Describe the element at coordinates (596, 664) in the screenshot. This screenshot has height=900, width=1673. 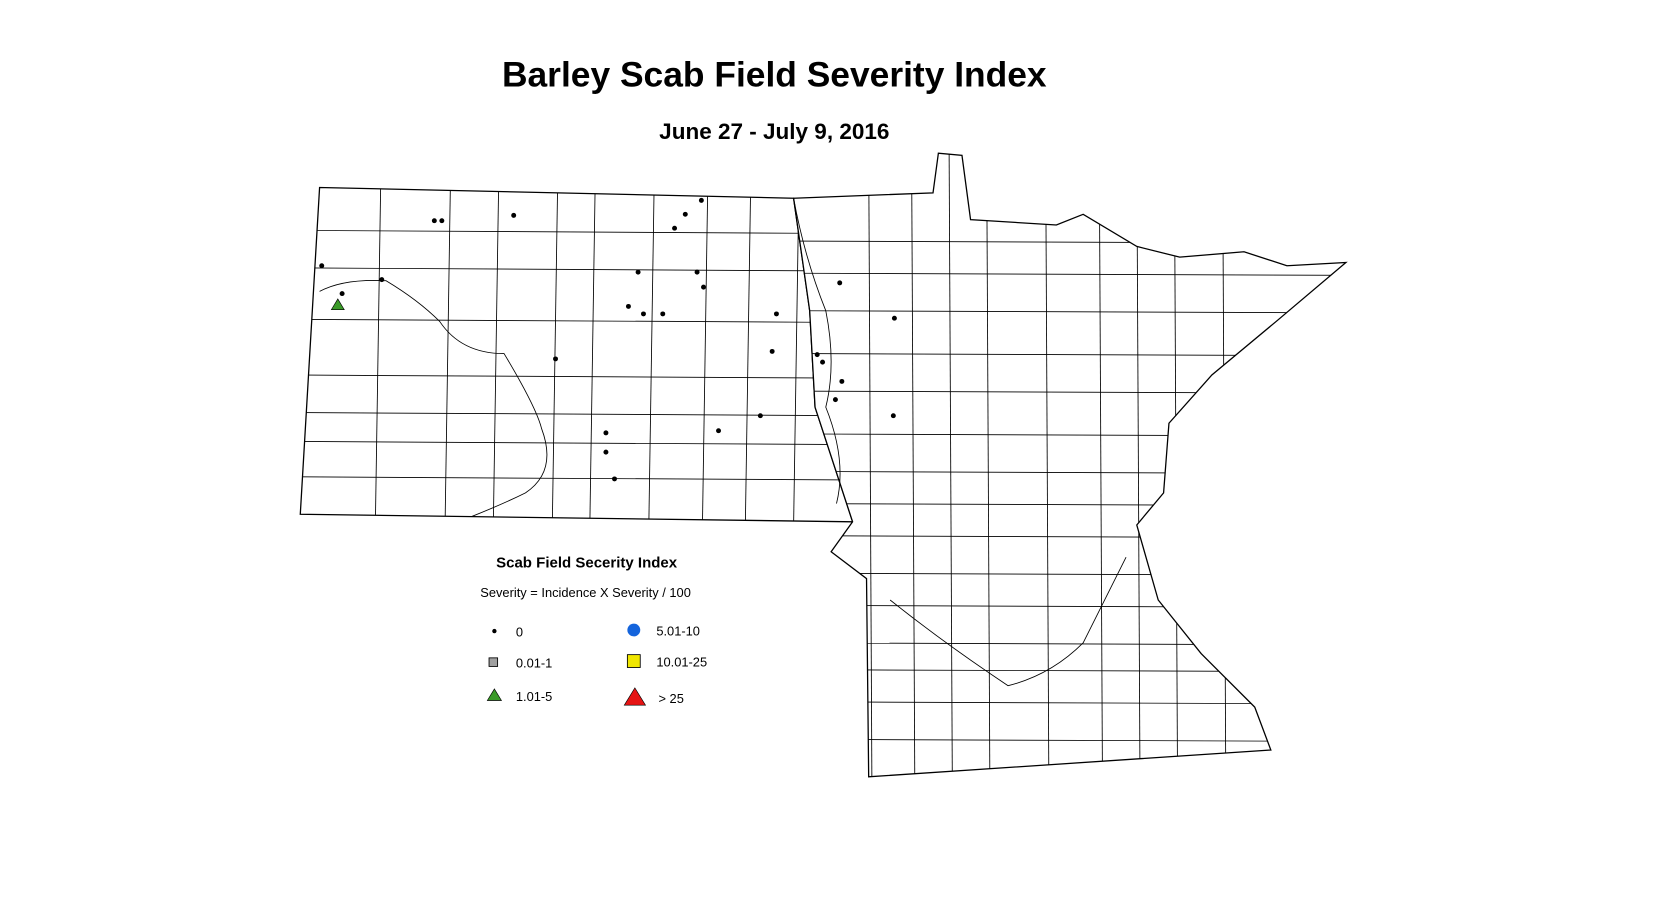
I see `legend: 0 0.01-1 1.01-5 5.01-10 10.01-25 > 25` at that location.